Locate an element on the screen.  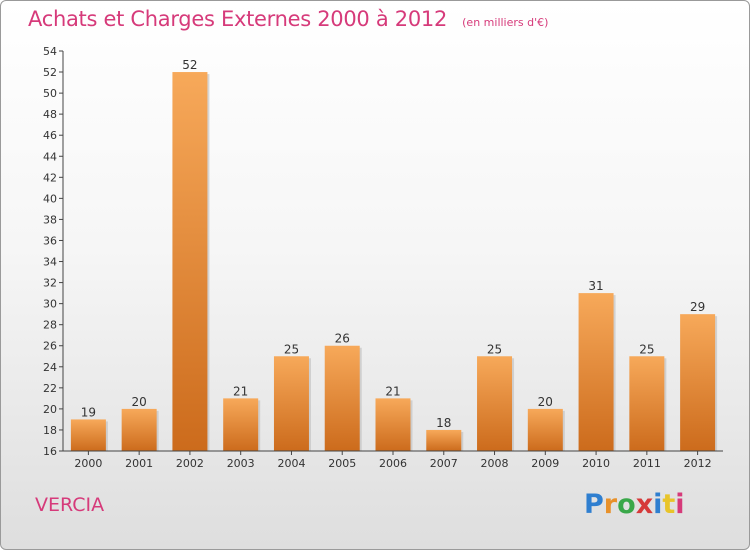
y-tick-label: 20 is located at coordinates (50, 409).